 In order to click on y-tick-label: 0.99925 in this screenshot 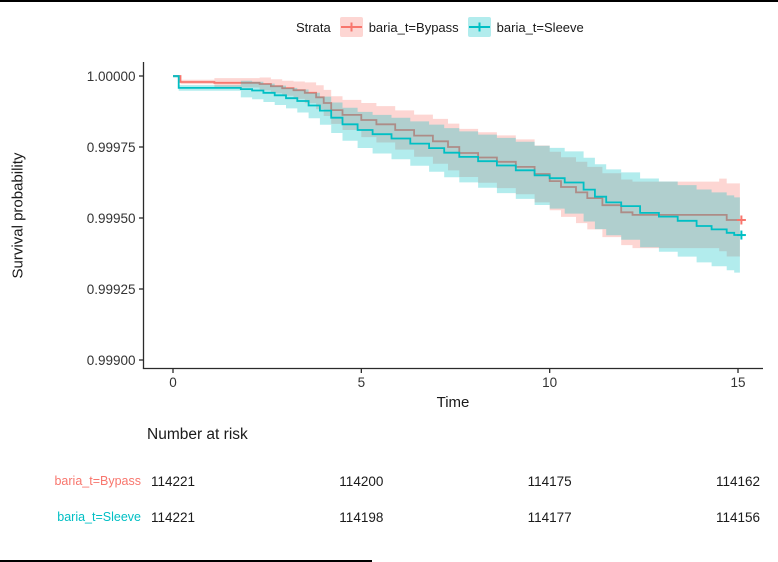, I will do `click(111, 289)`.